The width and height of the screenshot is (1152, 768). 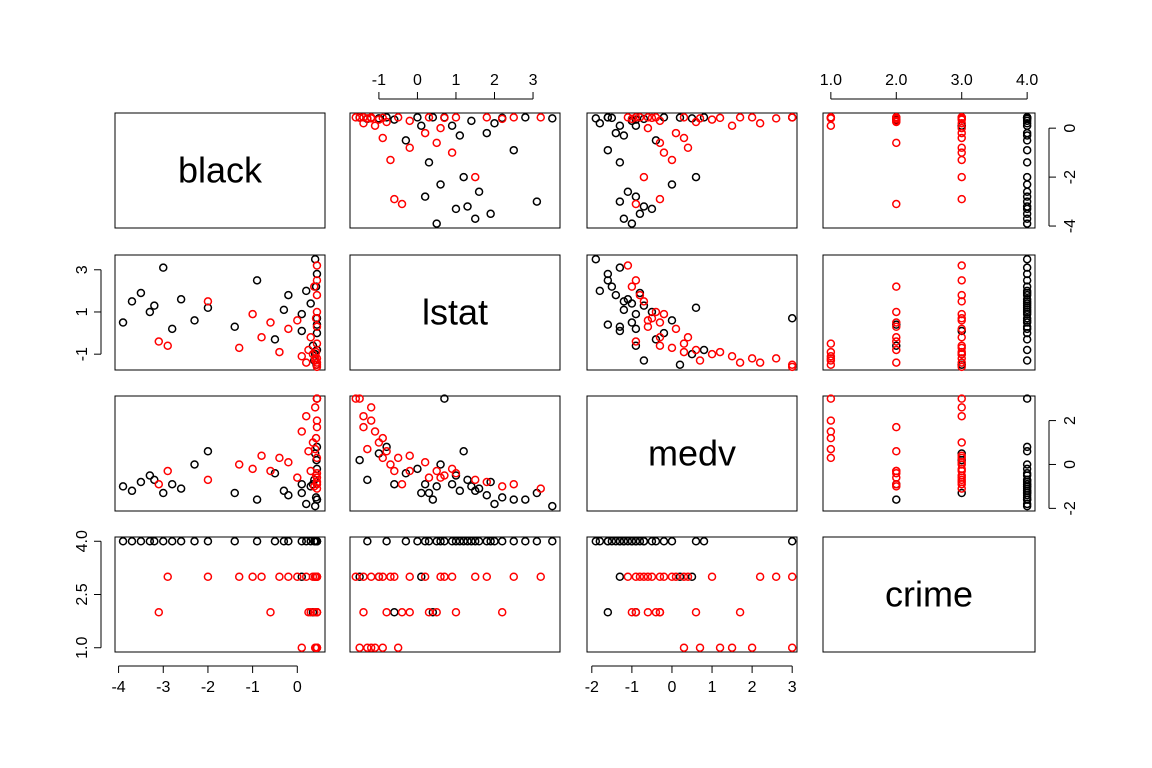 What do you see at coordinates (82, 541) in the screenshot?
I see `y-tick-label: 4.0` at bounding box center [82, 541].